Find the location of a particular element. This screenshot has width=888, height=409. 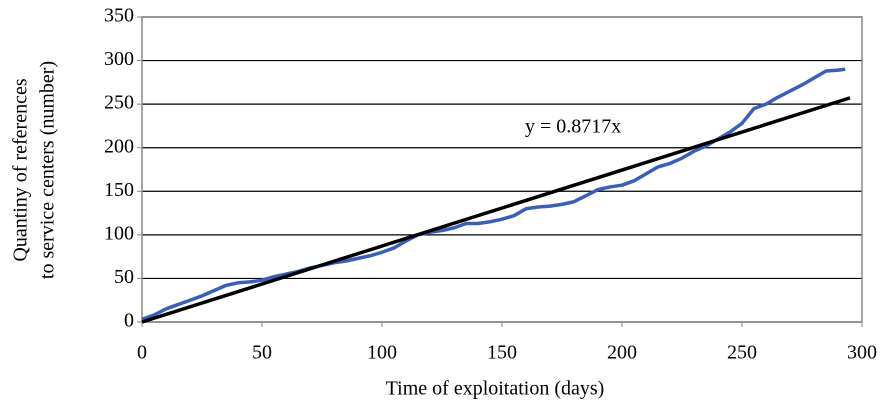

y-tick-label: 0 is located at coordinates (129, 321).